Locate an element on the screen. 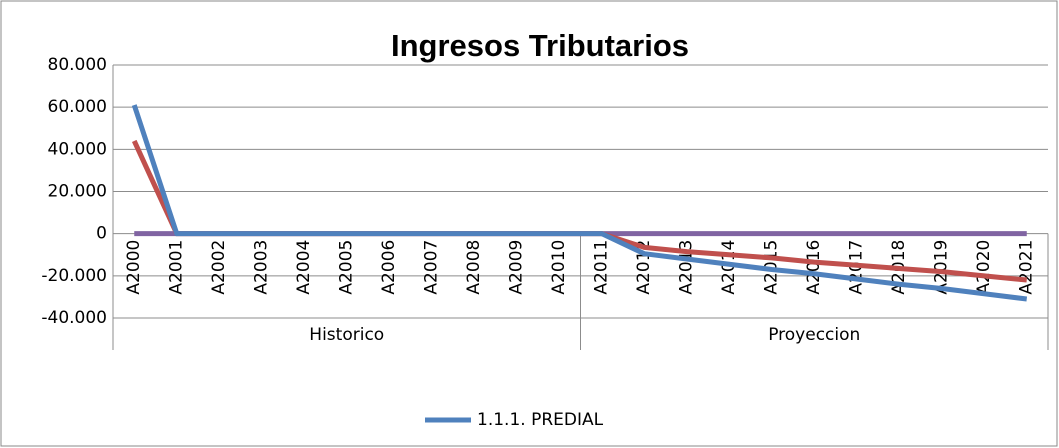  legend-label: 1.1.1. PREDIAL is located at coordinates (540, 420).